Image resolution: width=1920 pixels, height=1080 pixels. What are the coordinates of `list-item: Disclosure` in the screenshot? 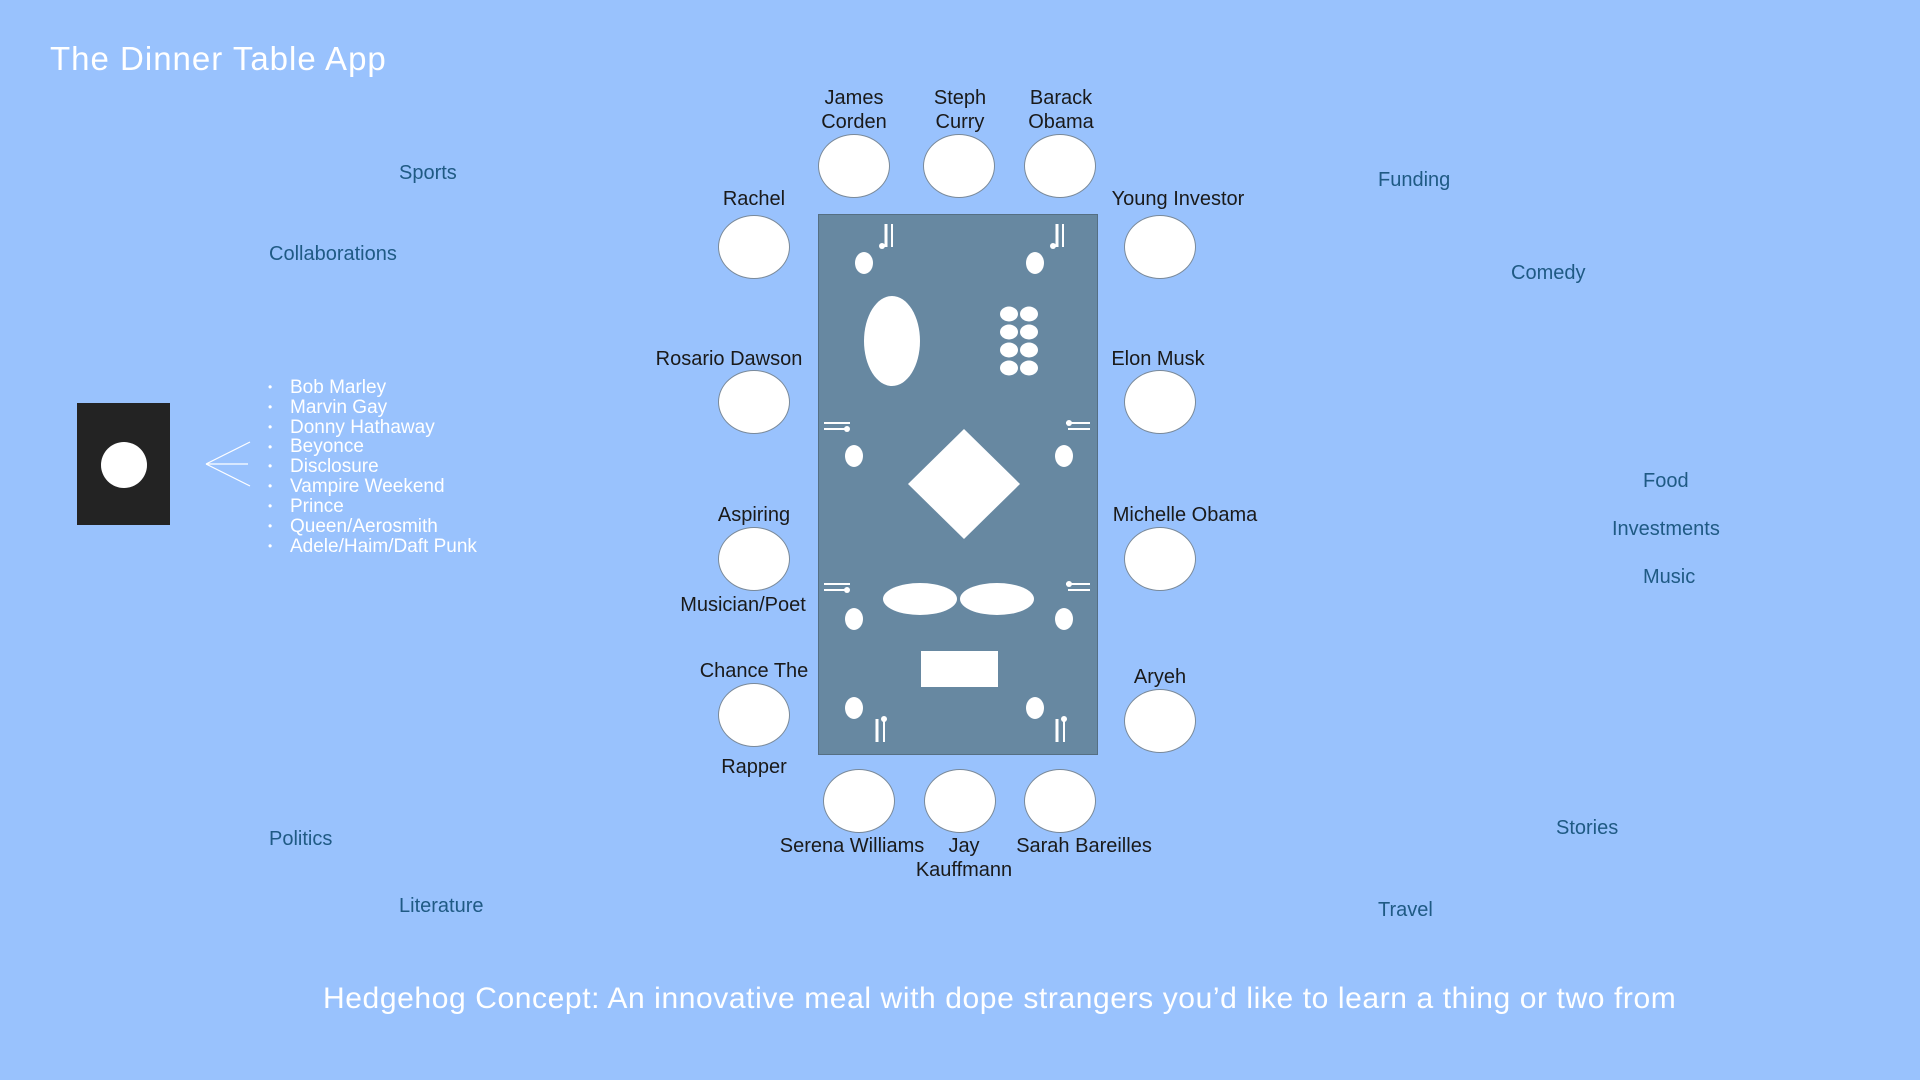 It's located at (372, 467).